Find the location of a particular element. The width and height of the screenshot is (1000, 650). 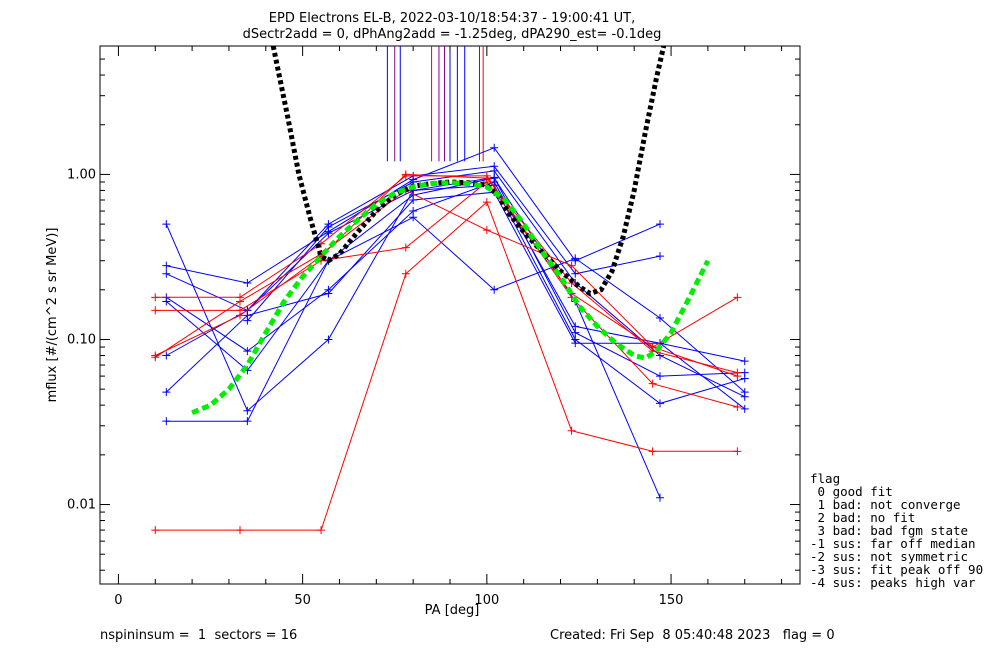

x-tick-label: 100 is located at coordinates (486, 600).